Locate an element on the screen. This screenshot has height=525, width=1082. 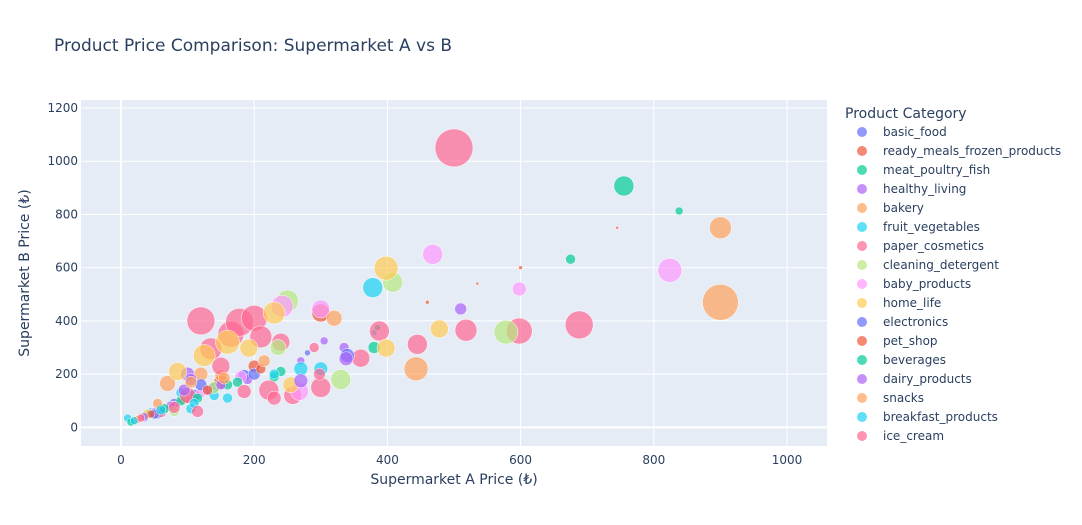
legend-label: ice_cream is located at coordinates (913, 436).